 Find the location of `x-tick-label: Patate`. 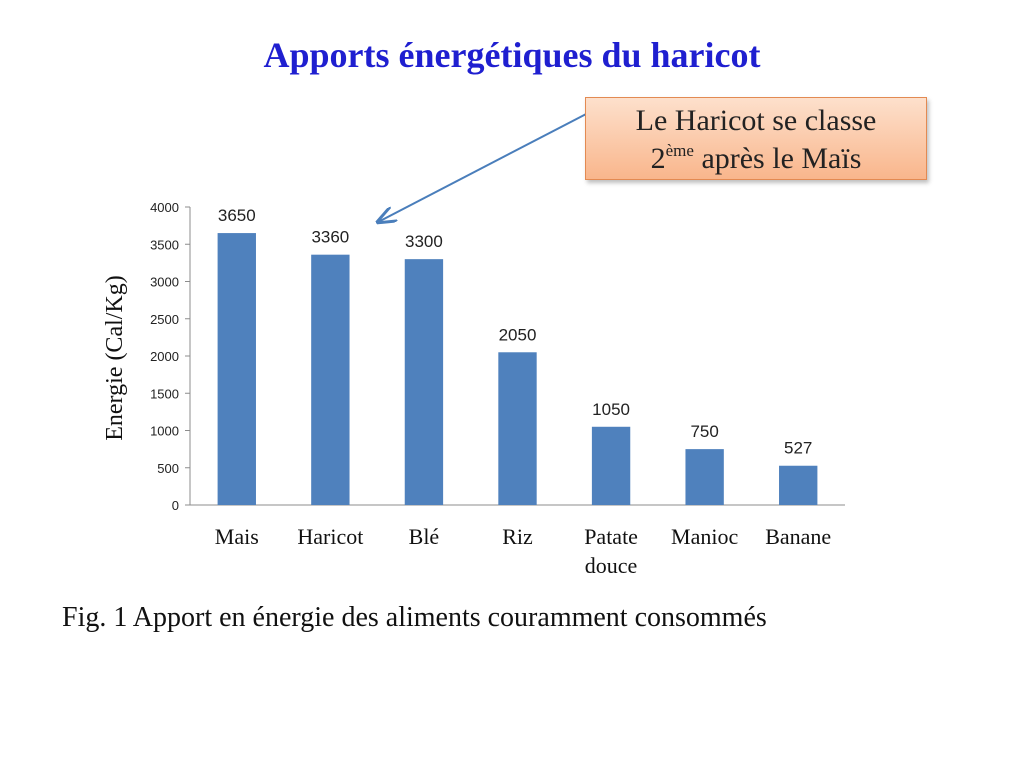

x-tick-label: Patate is located at coordinates (611, 536).